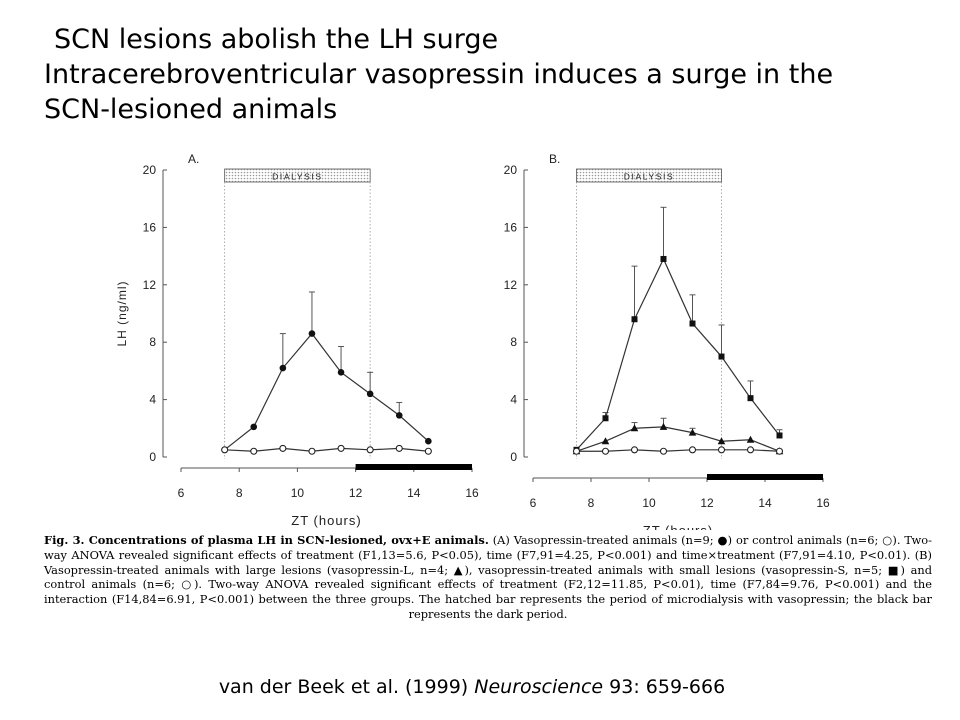  What do you see at coordinates (122, 313) in the screenshot?
I see `y-axis-label: LH (ng/ml)` at bounding box center [122, 313].